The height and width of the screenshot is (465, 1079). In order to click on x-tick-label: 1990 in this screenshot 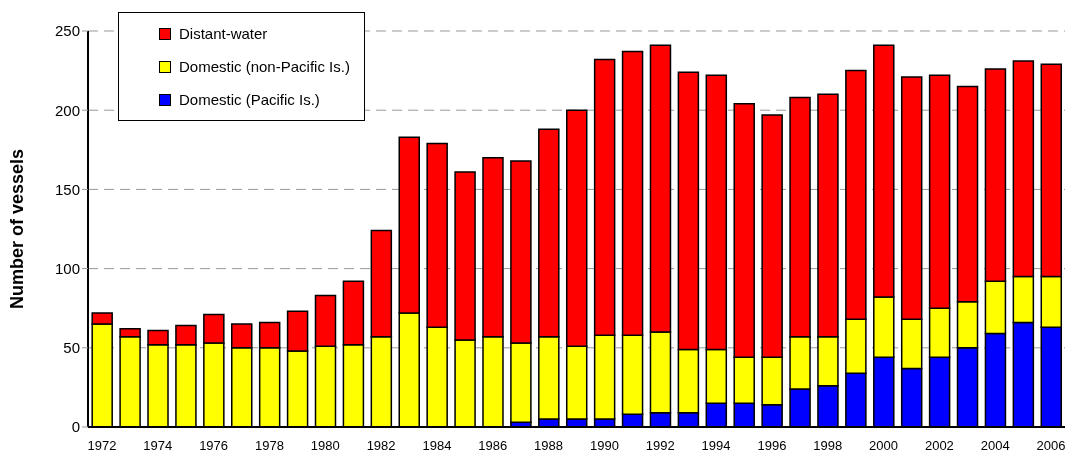, I will do `click(604, 446)`.